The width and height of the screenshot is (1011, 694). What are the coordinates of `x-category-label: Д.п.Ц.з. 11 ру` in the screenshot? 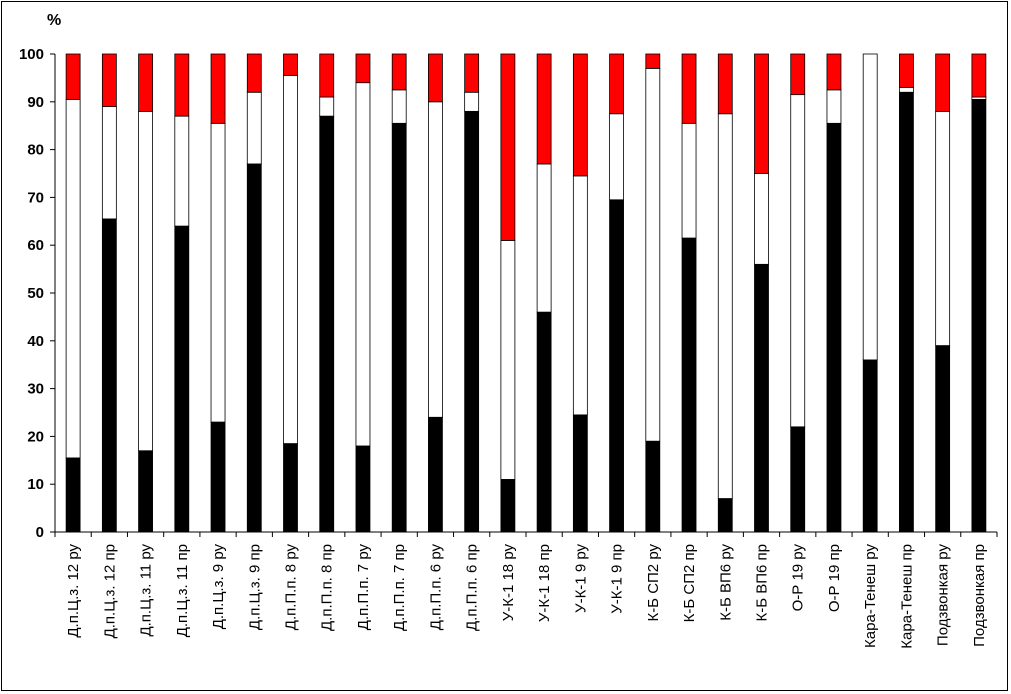 It's located at (146, 590).